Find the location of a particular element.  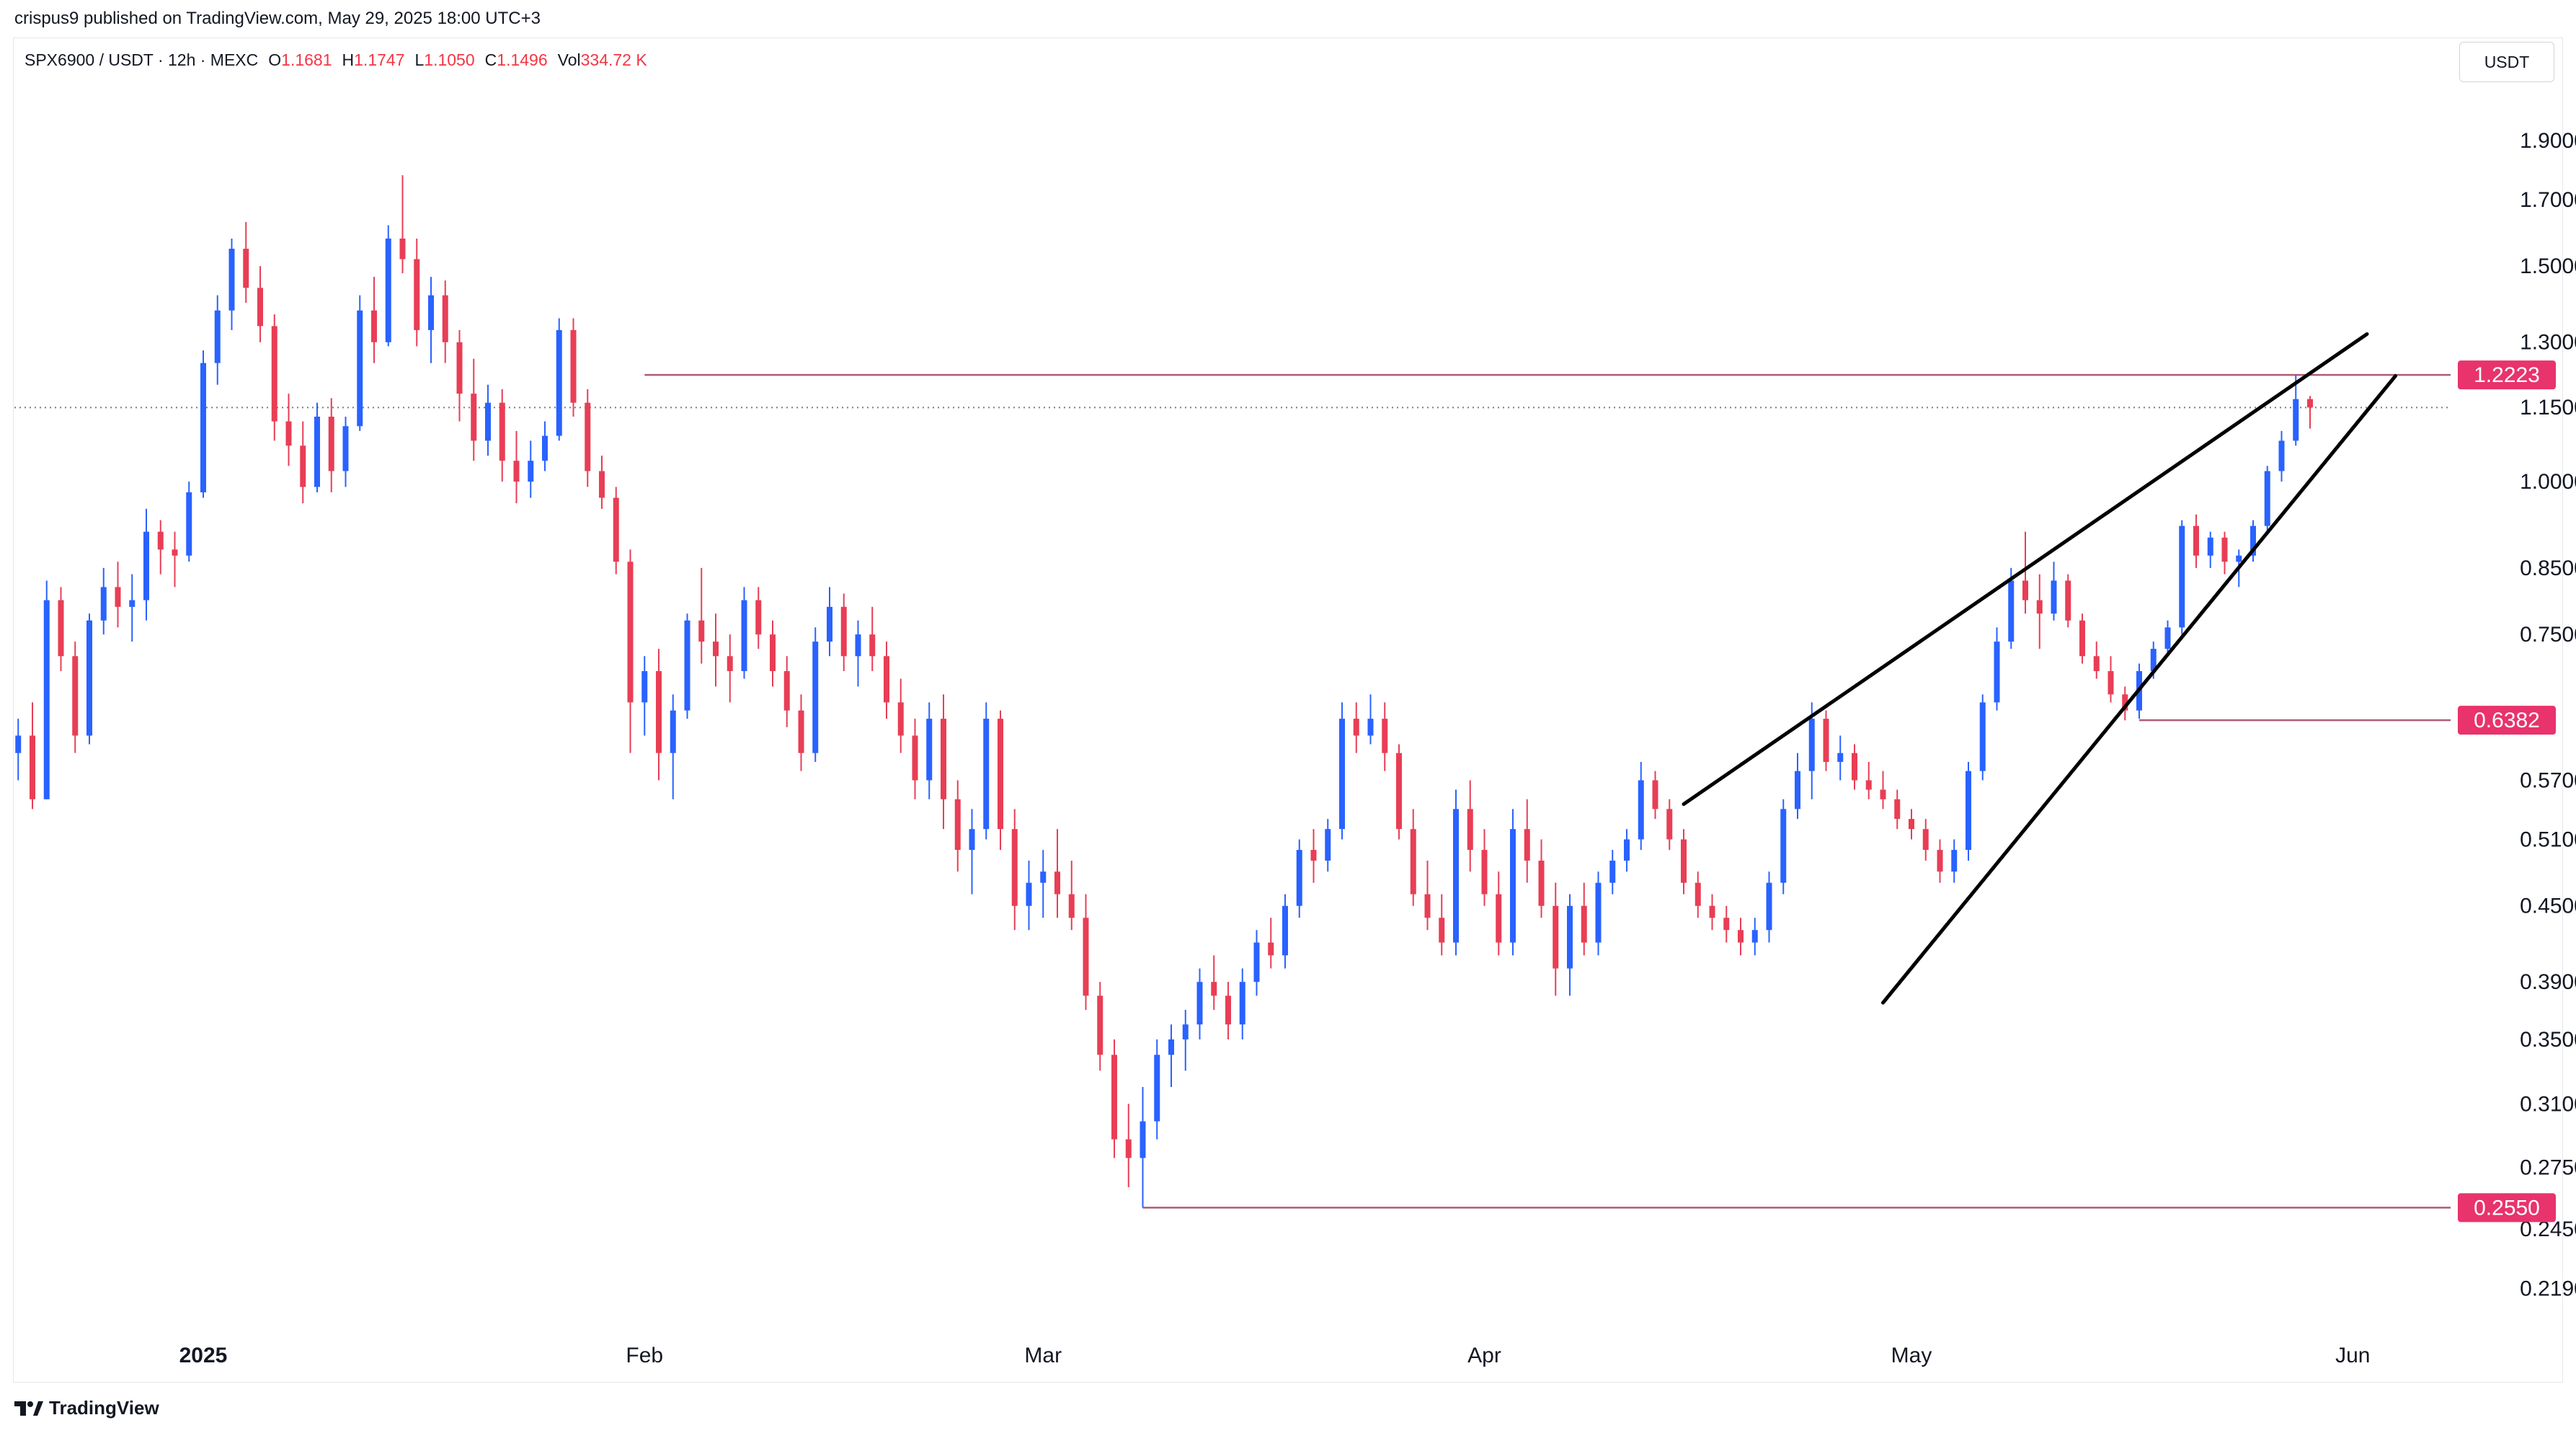

tradingview-logo-icon is located at coordinates (29, 1408).